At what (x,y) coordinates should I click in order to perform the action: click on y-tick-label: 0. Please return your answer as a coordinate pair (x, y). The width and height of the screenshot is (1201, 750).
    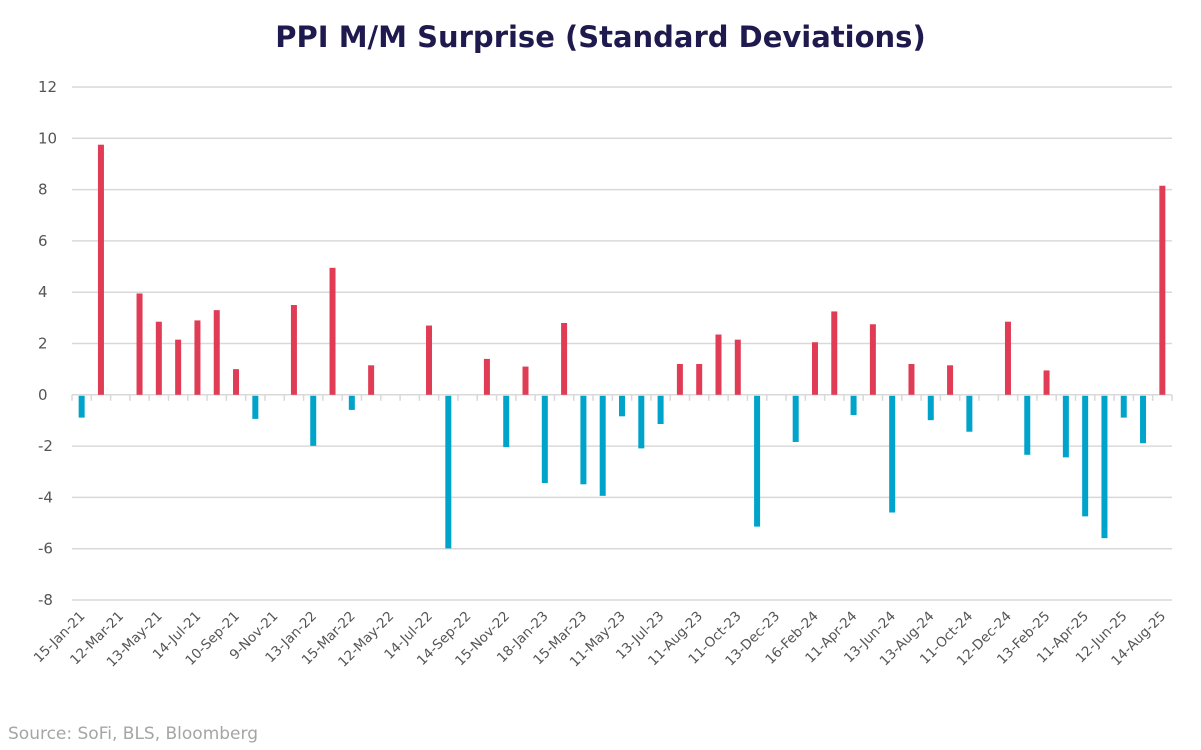
    Looking at the image, I should click on (43, 395).